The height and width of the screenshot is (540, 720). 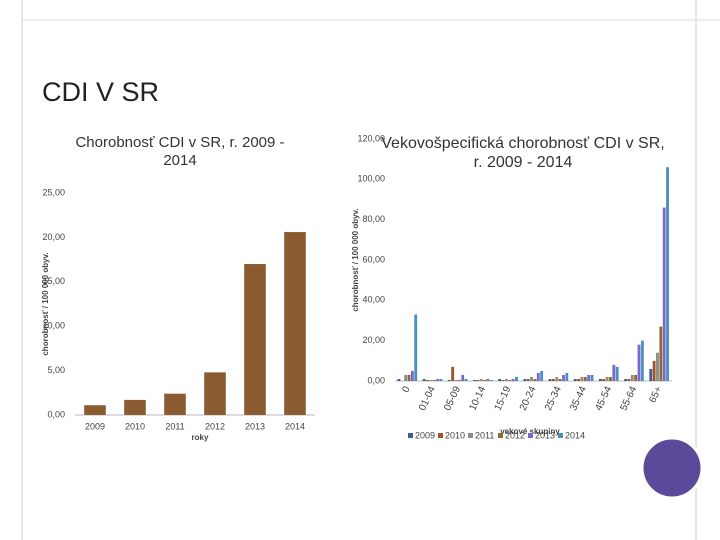 What do you see at coordinates (56, 370) in the screenshot?
I see `y-tick-label: 5,00` at bounding box center [56, 370].